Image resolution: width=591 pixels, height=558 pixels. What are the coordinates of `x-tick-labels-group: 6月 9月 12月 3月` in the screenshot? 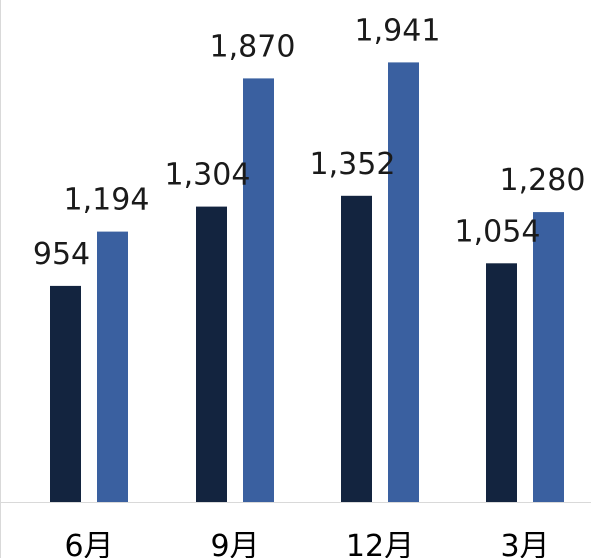 It's located at (306, 543).